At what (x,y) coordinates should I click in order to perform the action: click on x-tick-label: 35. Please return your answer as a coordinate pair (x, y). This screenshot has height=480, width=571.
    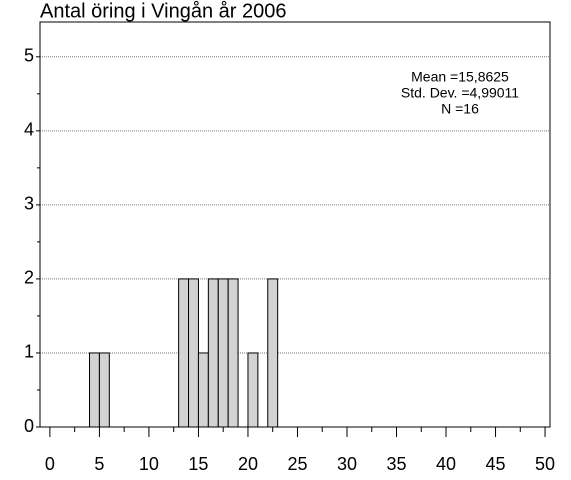
    Looking at the image, I should click on (396, 464).